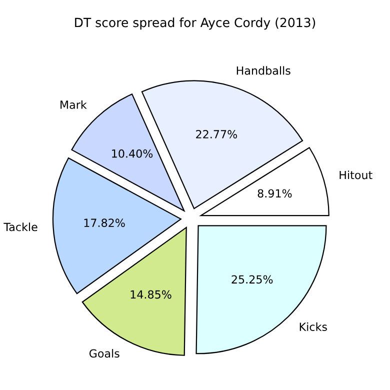 This screenshot has width=390, height=390. What do you see at coordinates (21, 227) in the screenshot?
I see `slice-label: Tackle` at bounding box center [21, 227].